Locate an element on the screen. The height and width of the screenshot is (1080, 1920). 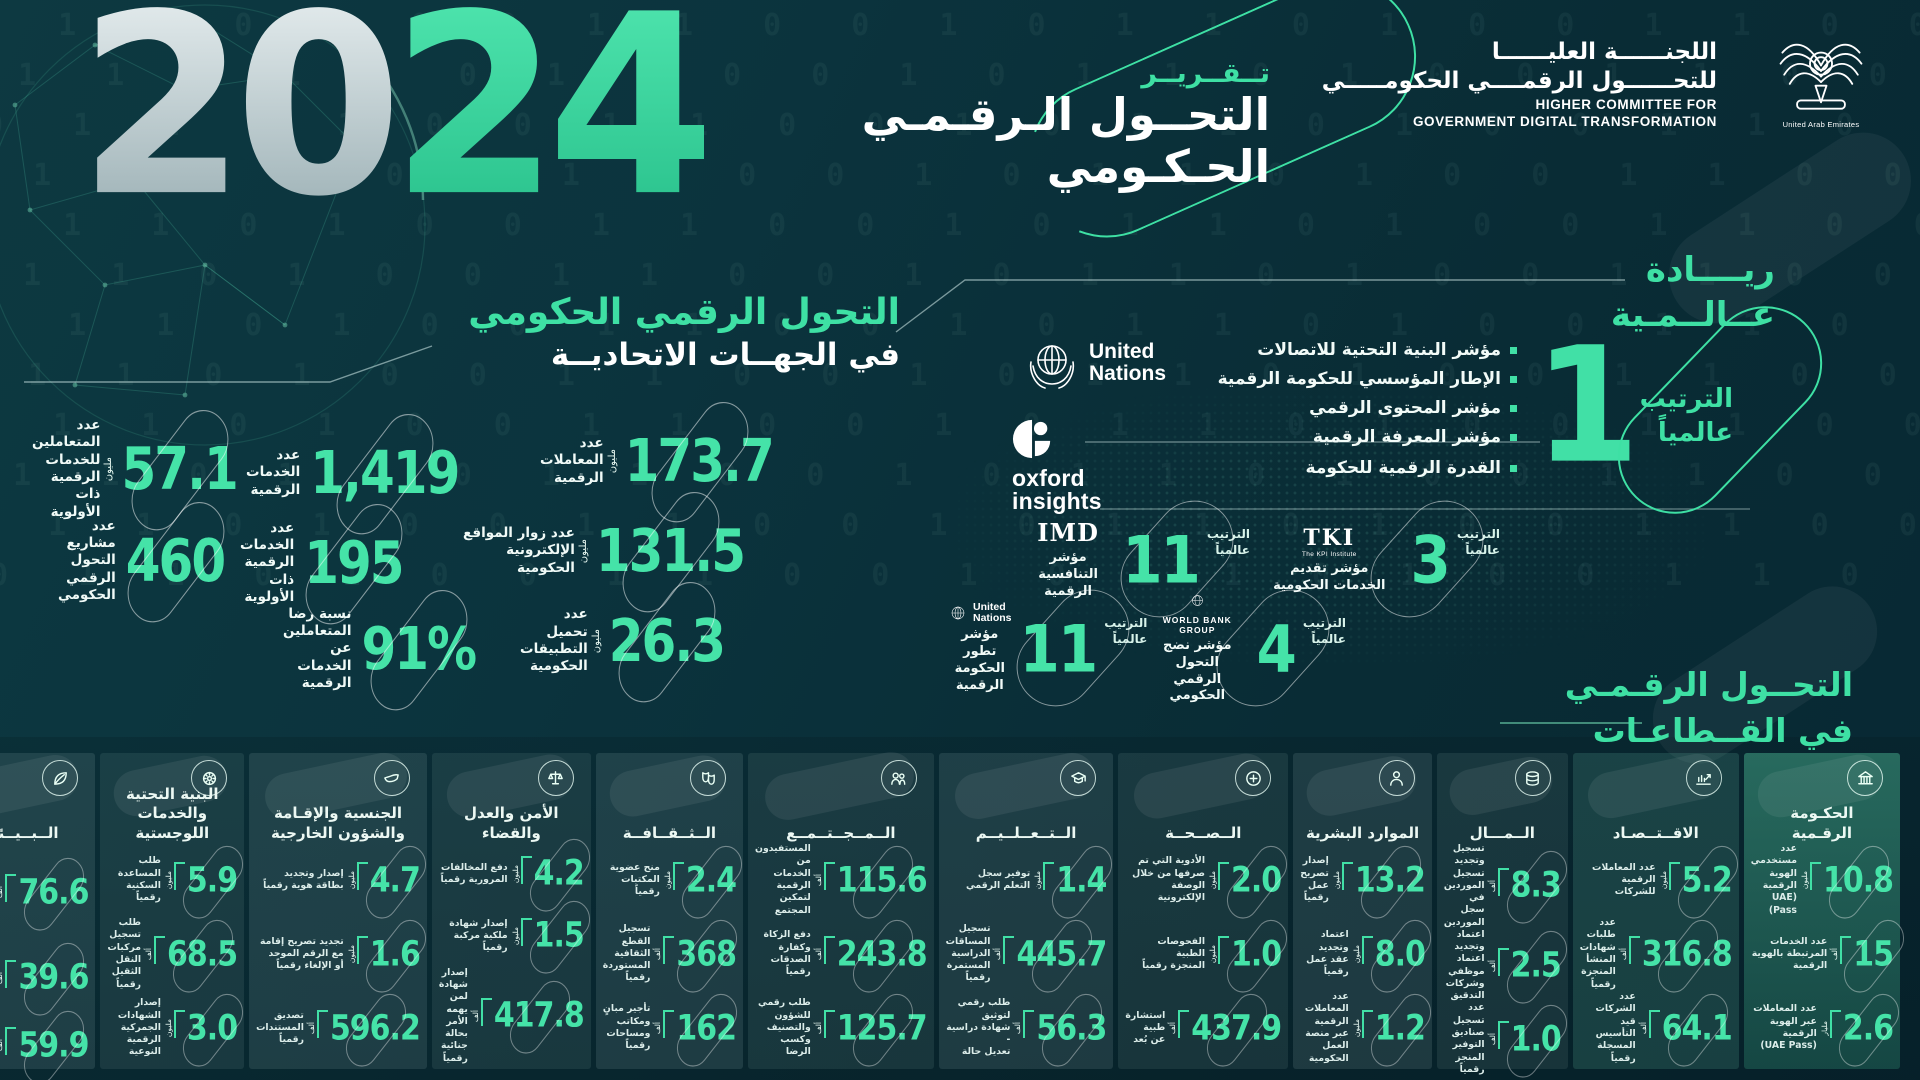
stat-value: 1,419 is located at coordinates (384, 473).